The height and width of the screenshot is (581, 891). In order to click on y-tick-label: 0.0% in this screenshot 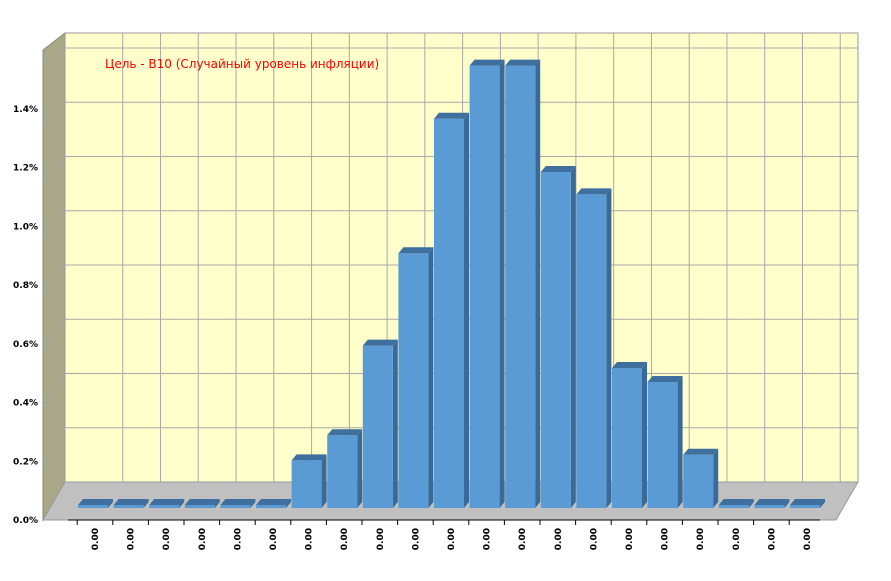, I will do `click(25, 521)`.